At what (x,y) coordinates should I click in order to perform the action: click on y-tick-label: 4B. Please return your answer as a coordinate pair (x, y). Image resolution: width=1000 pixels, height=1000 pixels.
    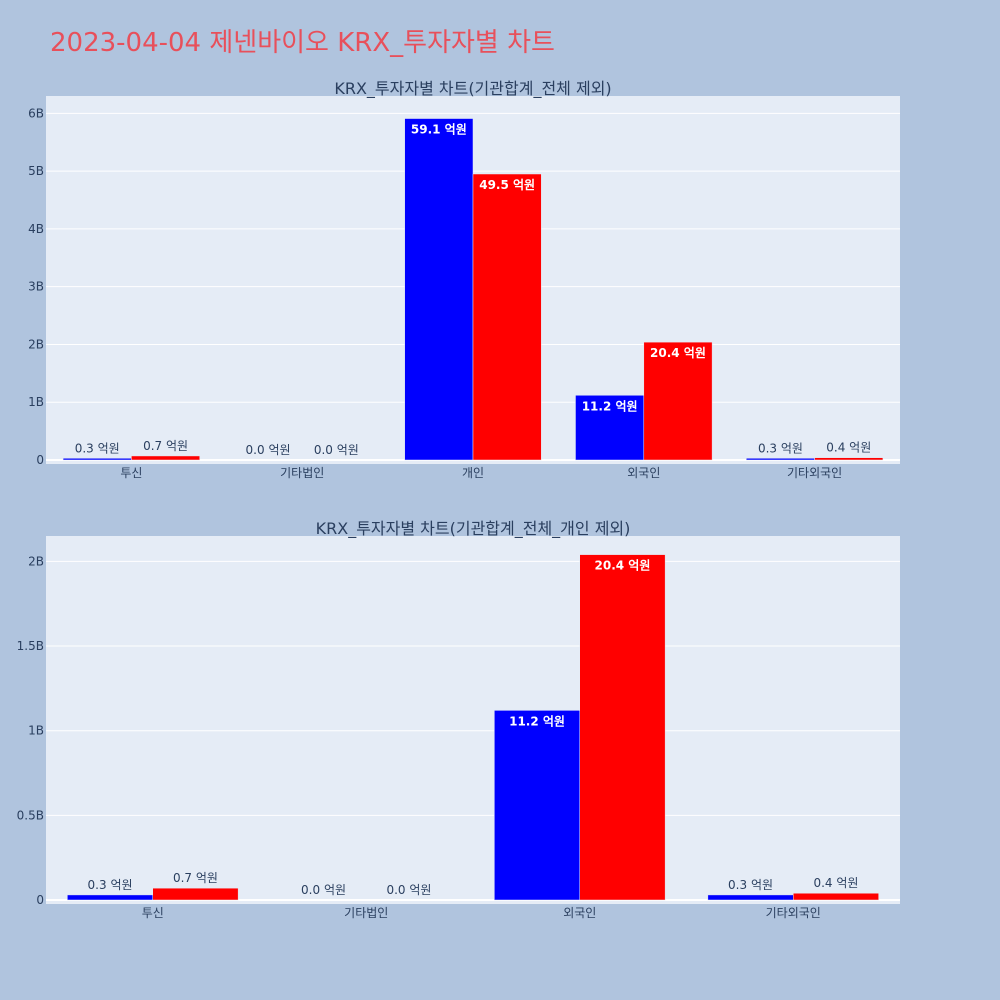
    Looking at the image, I should click on (36, 229).